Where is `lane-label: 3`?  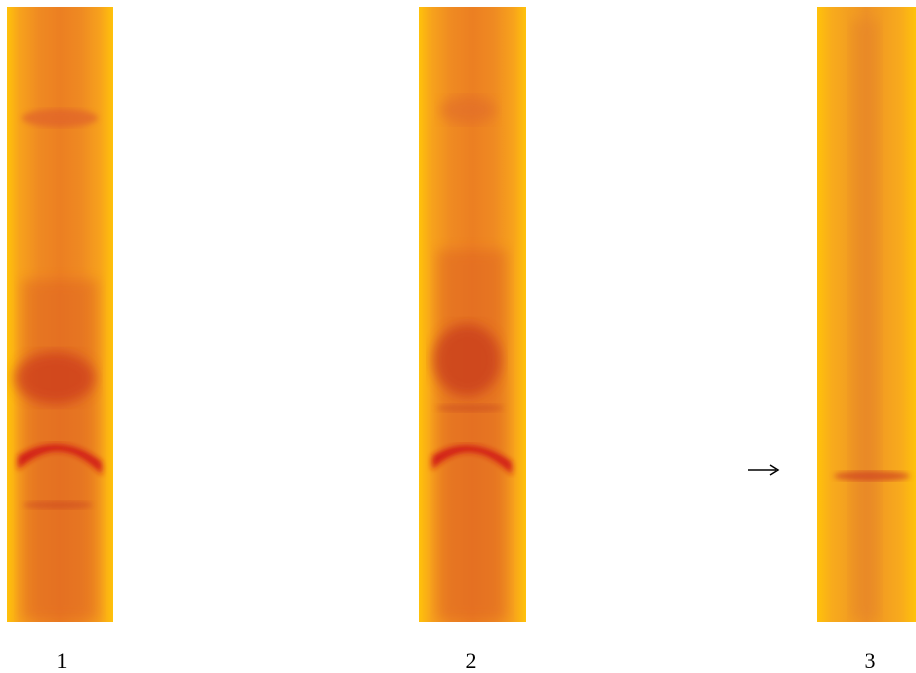 lane-label: 3 is located at coordinates (870, 660).